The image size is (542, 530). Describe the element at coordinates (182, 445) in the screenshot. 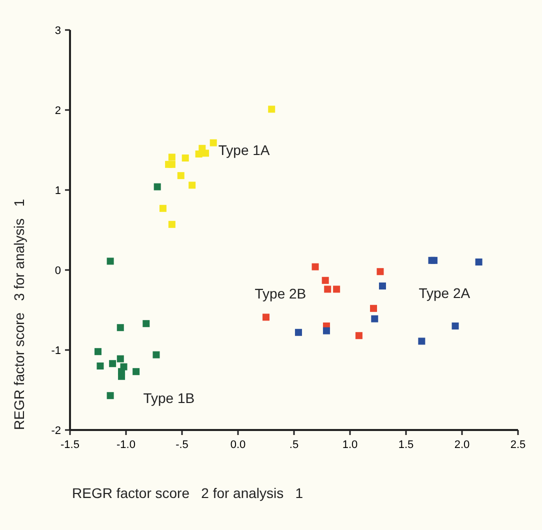

I see `x-tick-label: -.5` at that location.